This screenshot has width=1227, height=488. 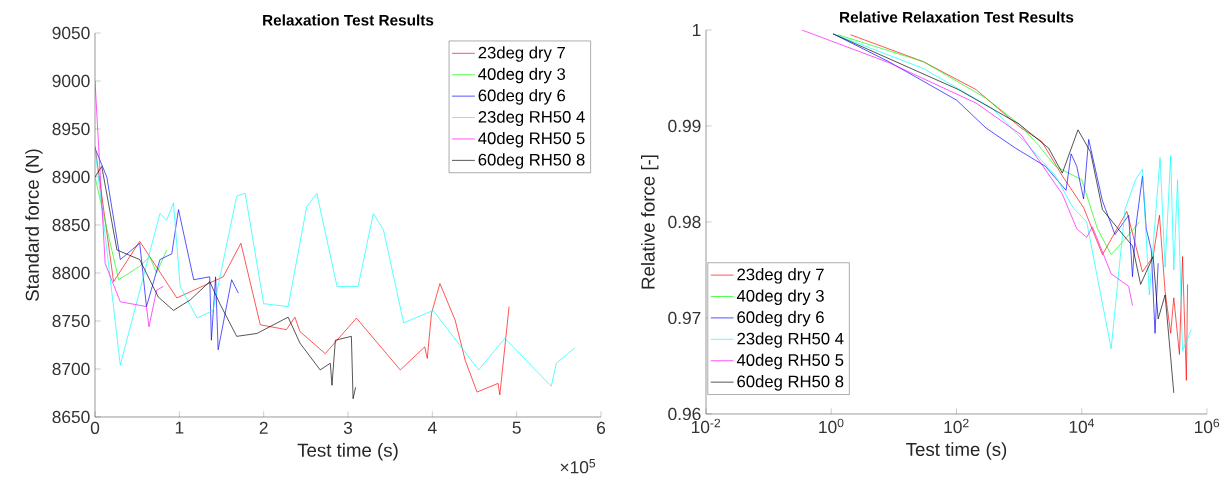 What do you see at coordinates (601, 427) in the screenshot?
I see `x-tick-label: 6` at bounding box center [601, 427].